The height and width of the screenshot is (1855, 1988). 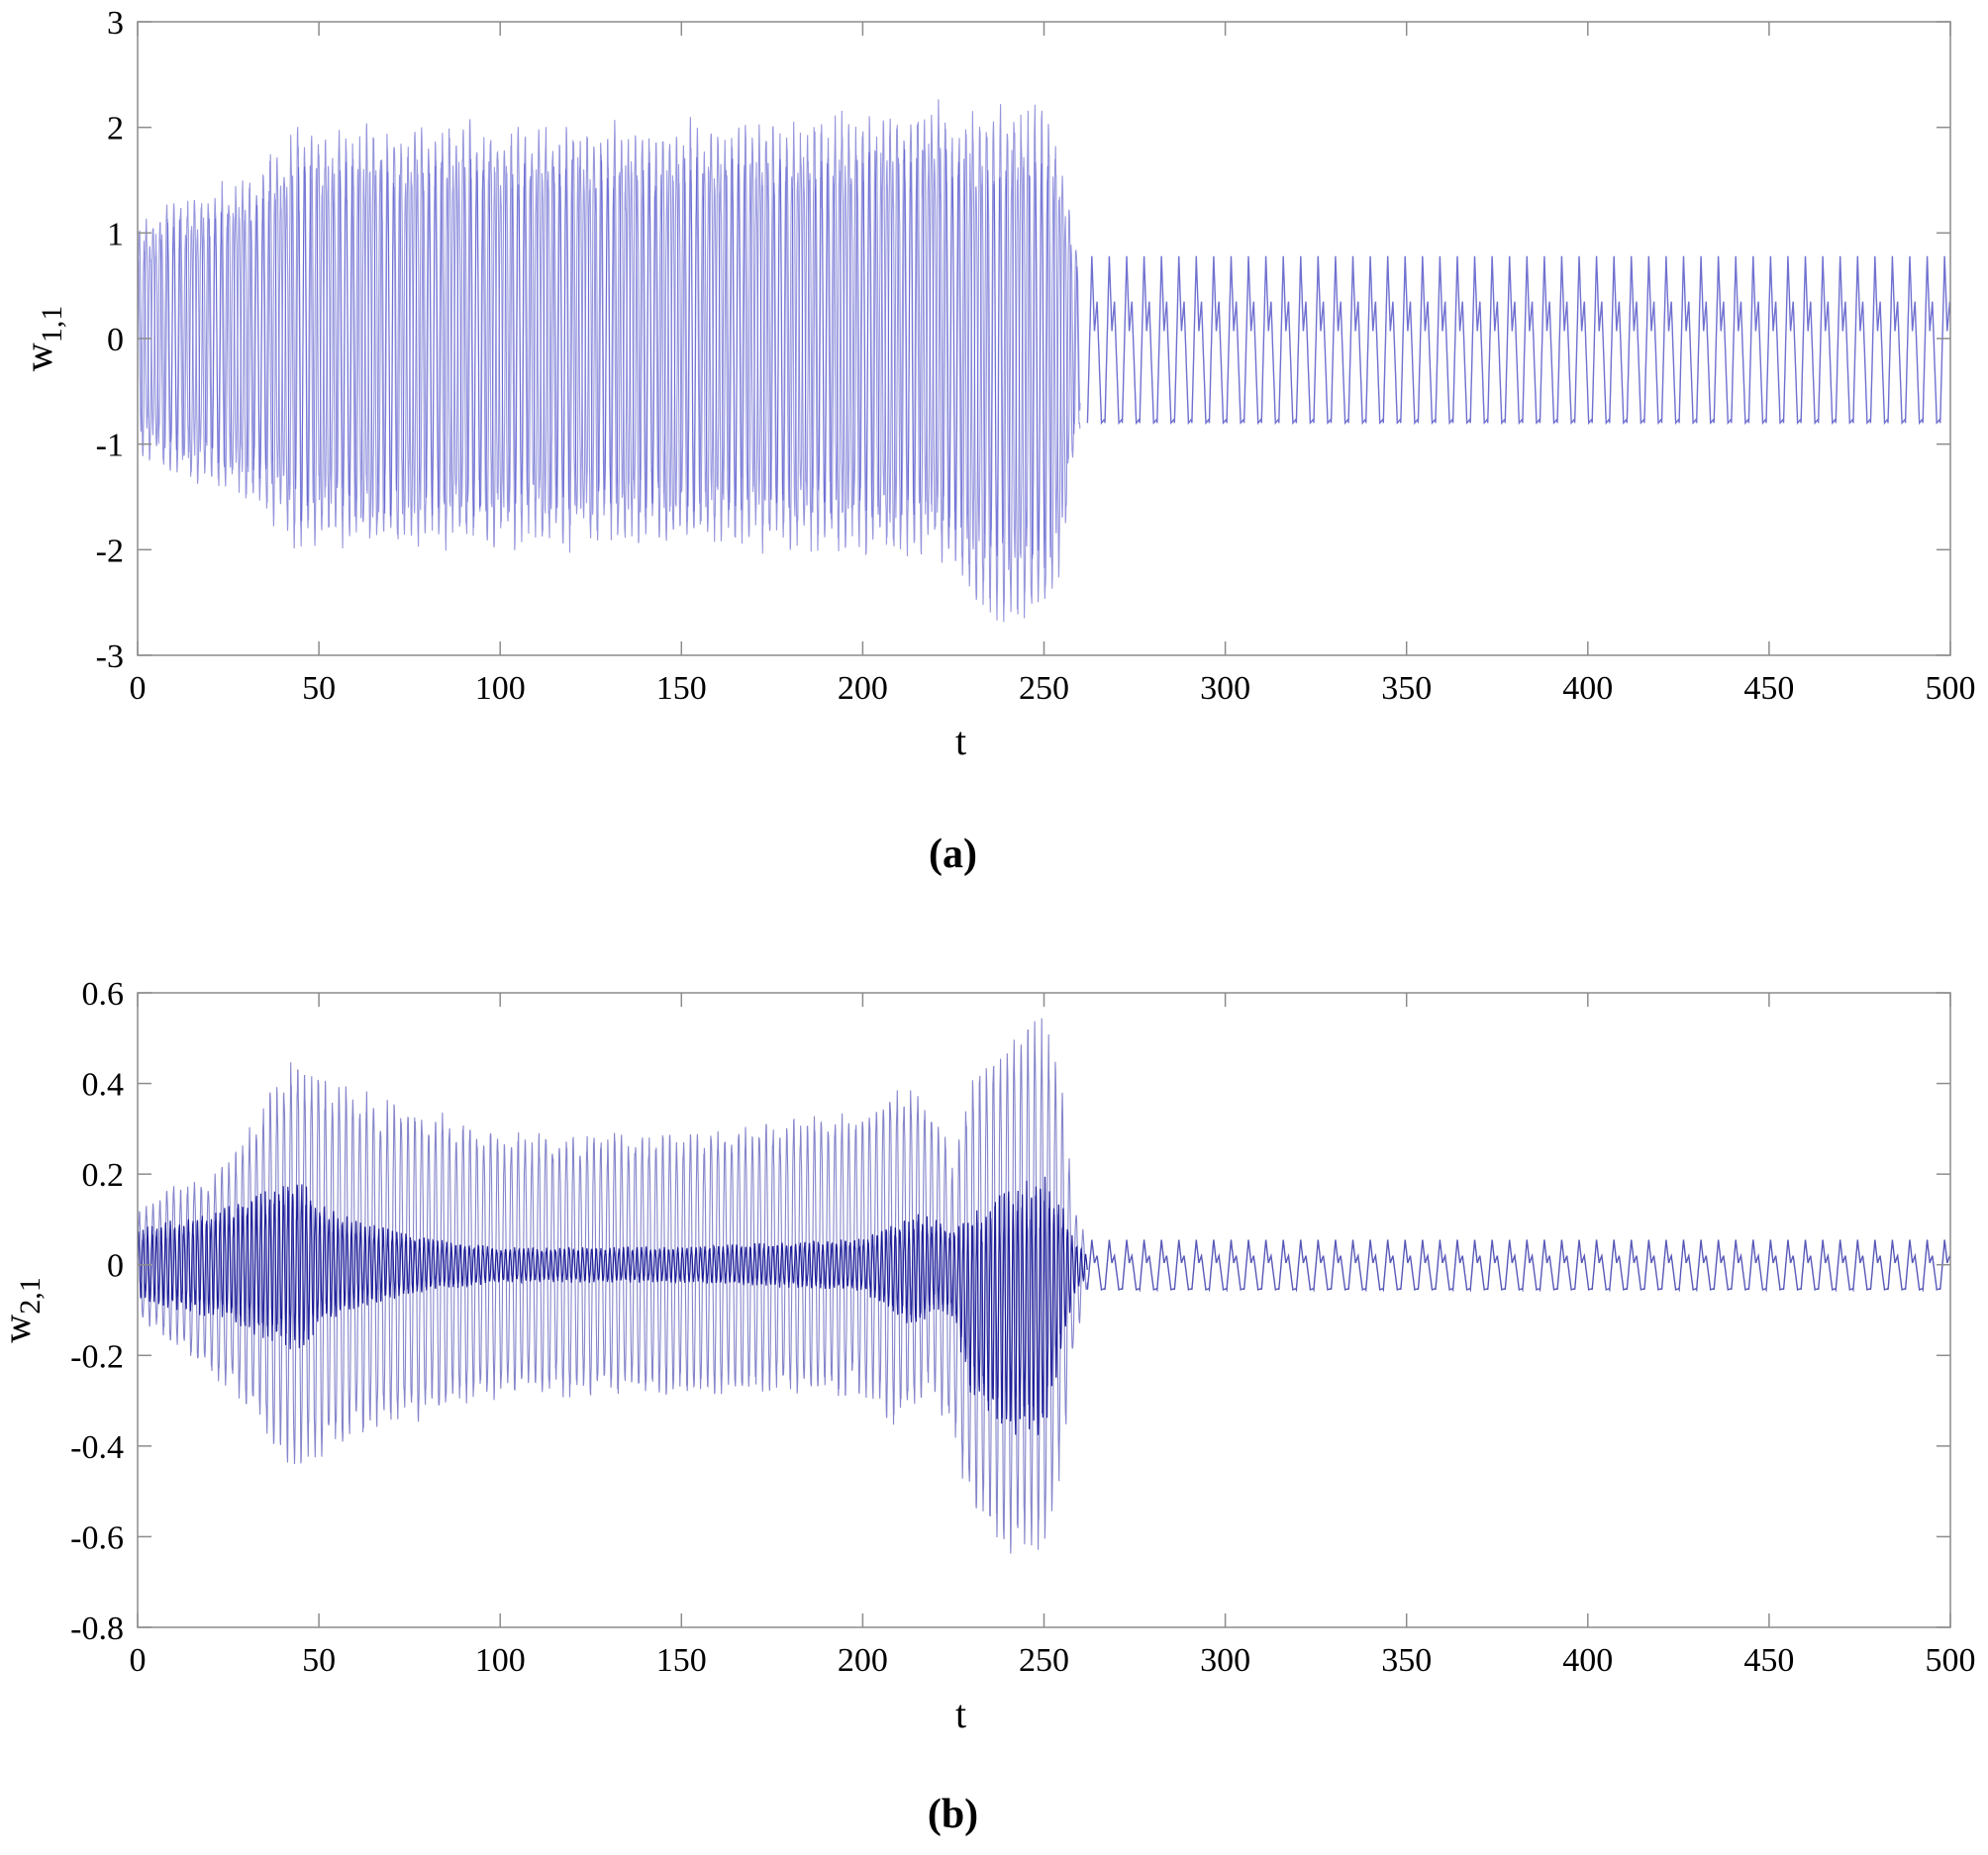 What do you see at coordinates (960, 1714) in the screenshot?
I see `x-axis-label-b: t` at bounding box center [960, 1714].